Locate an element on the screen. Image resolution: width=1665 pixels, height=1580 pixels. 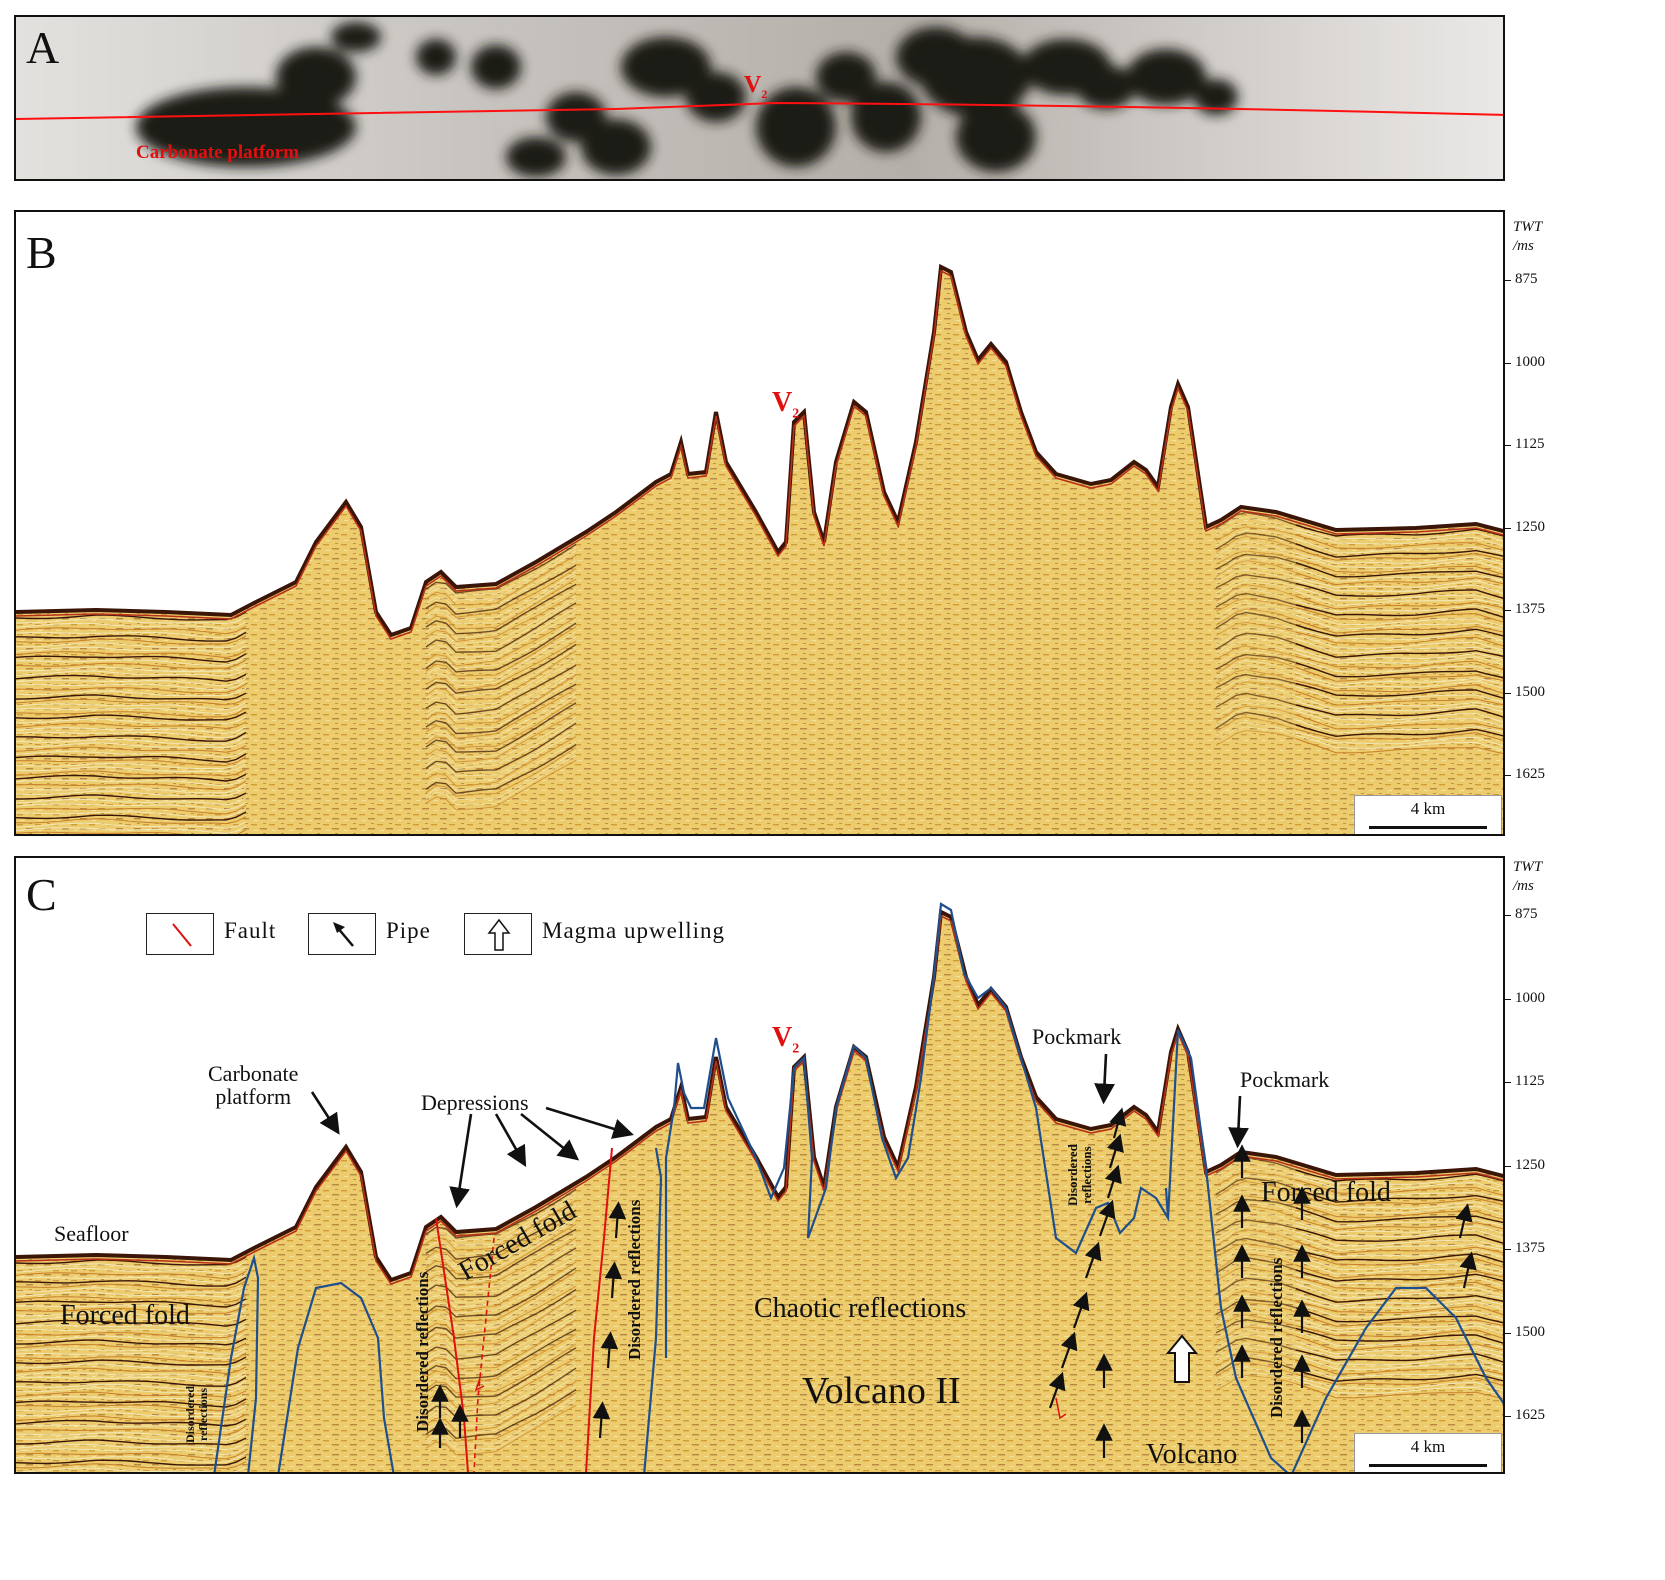
axis-tick-label: 1625 is located at coordinates (1530, 1415).